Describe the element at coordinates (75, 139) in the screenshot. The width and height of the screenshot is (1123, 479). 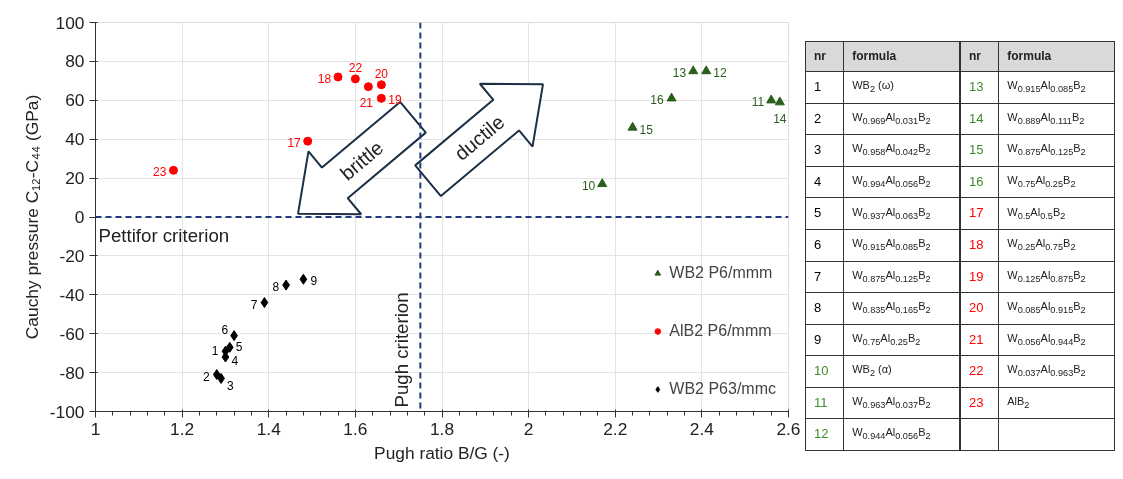
I see `y-tick-label: 40` at that location.